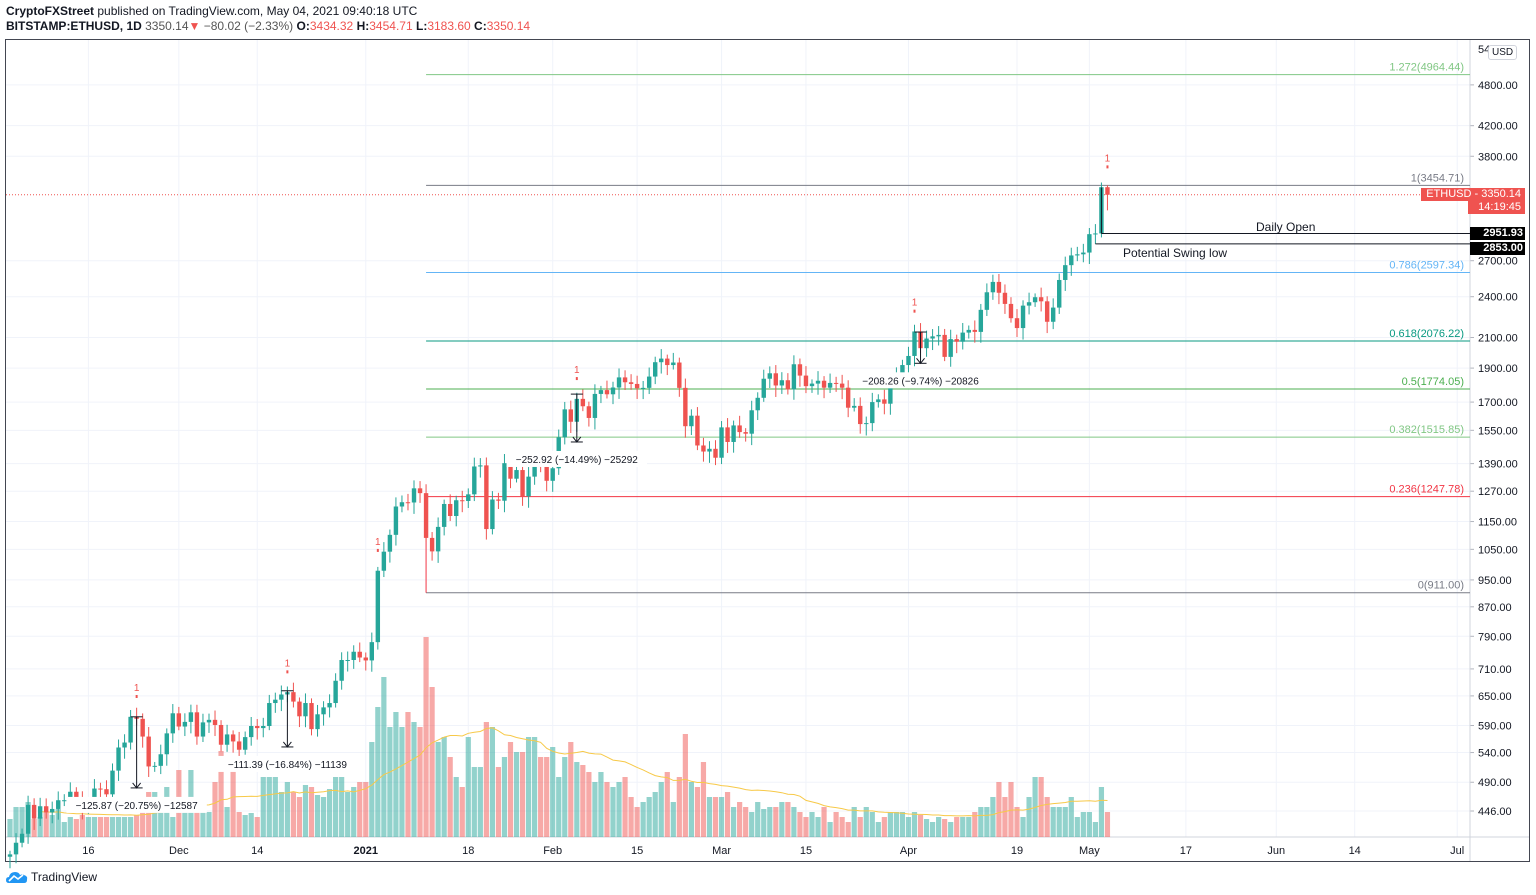  I want to click on currency-badge: USD, so click(1503, 52).